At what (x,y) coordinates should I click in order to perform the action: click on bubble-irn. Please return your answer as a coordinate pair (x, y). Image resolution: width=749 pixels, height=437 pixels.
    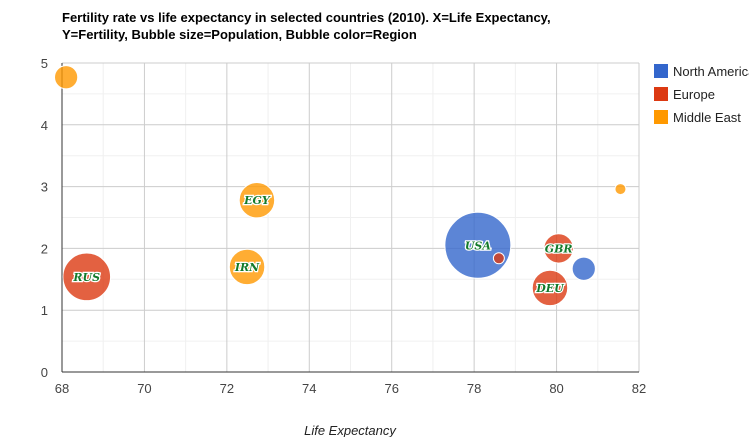
    Looking at the image, I should click on (247, 267).